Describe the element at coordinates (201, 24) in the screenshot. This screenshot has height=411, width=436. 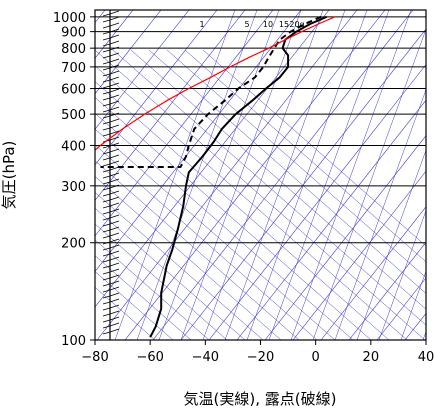
I see `mixing-ratio-label: 1` at that location.